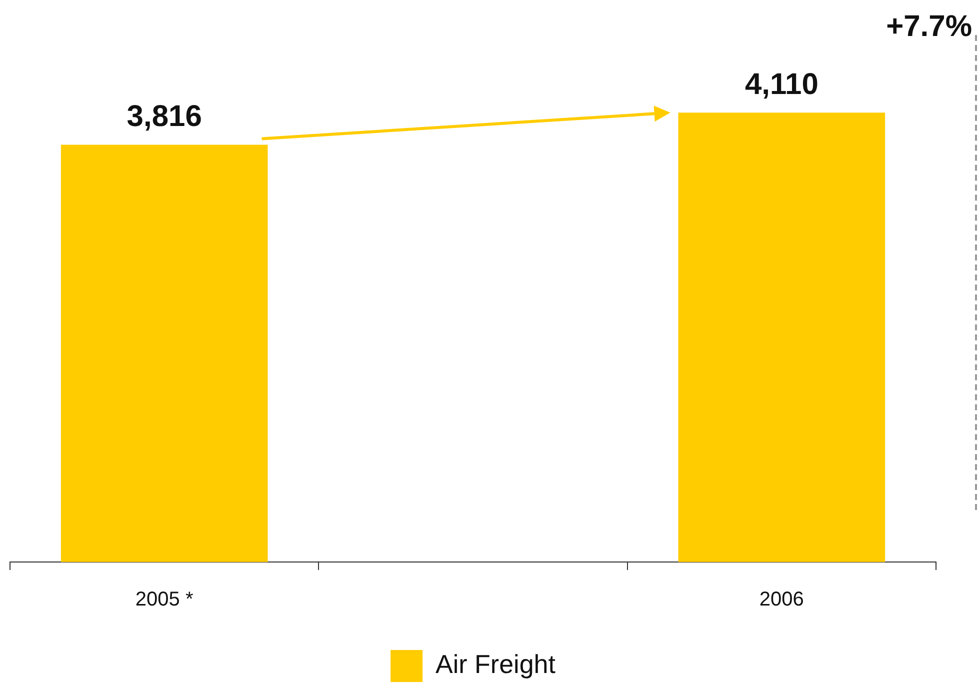 This screenshot has height=692, width=980. I want to click on data-label: 3,816, so click(164, 117).